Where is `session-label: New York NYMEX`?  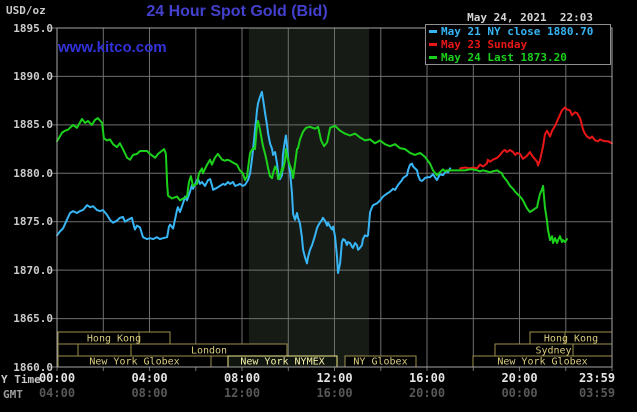 session-label: New York NYMEX is located at coordinates (282, 362).